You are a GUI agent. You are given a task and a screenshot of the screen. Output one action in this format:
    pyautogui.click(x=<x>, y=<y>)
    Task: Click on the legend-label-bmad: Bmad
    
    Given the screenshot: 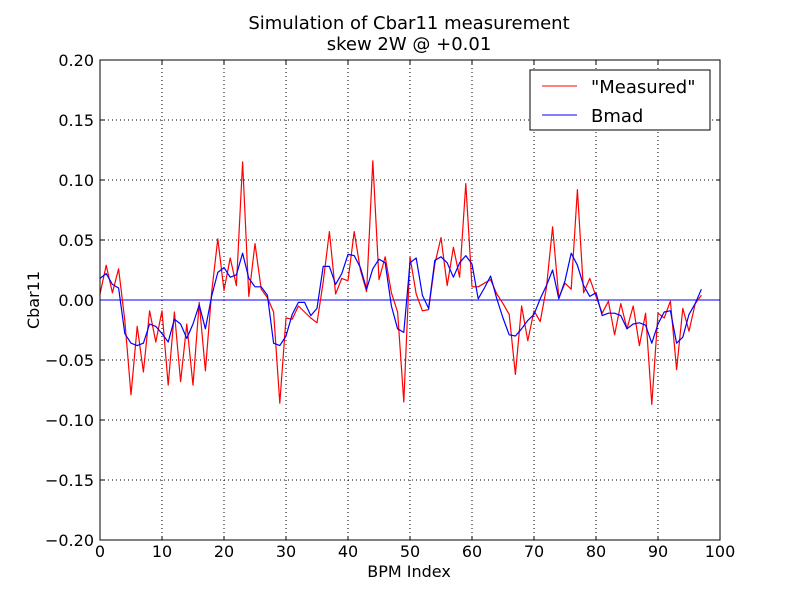 What is the action you would take?
    pyautogui.click(x=617, y=116)
    